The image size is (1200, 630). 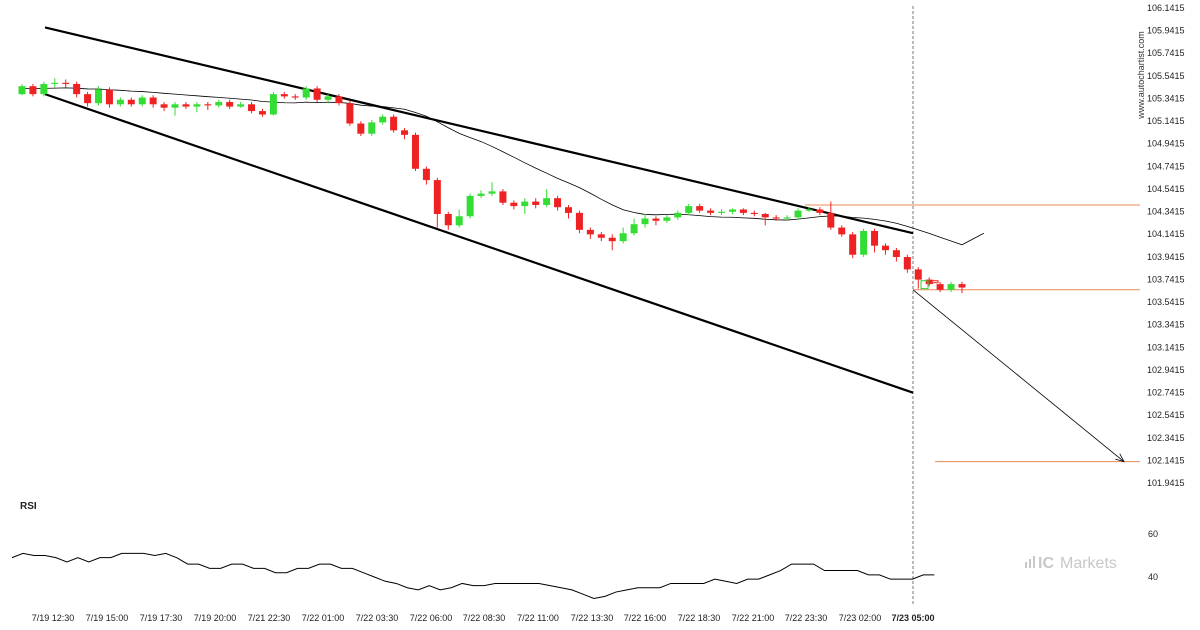 I want to click on time-tick-label: 7/19 12:30, so click(x=53, y=618).